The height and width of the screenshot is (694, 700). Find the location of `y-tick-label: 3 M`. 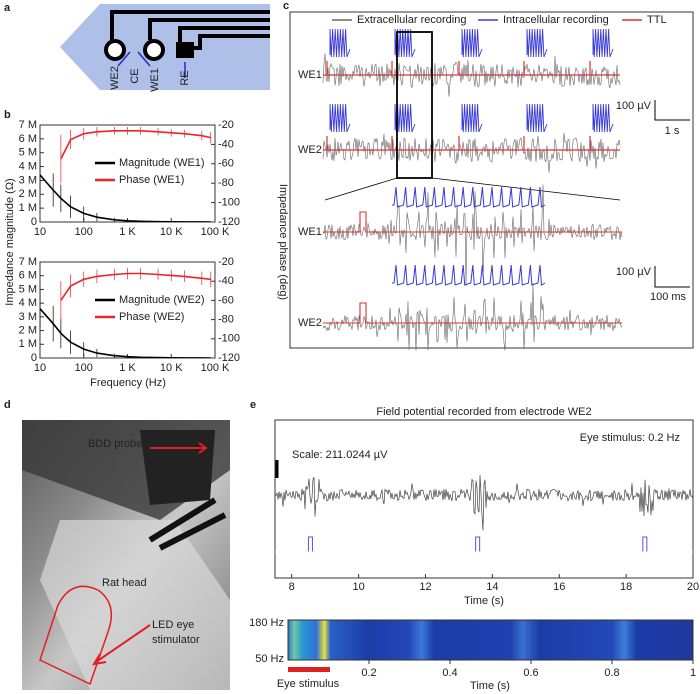

y-tick-label: 3 M is located at coordinates (28, 317).